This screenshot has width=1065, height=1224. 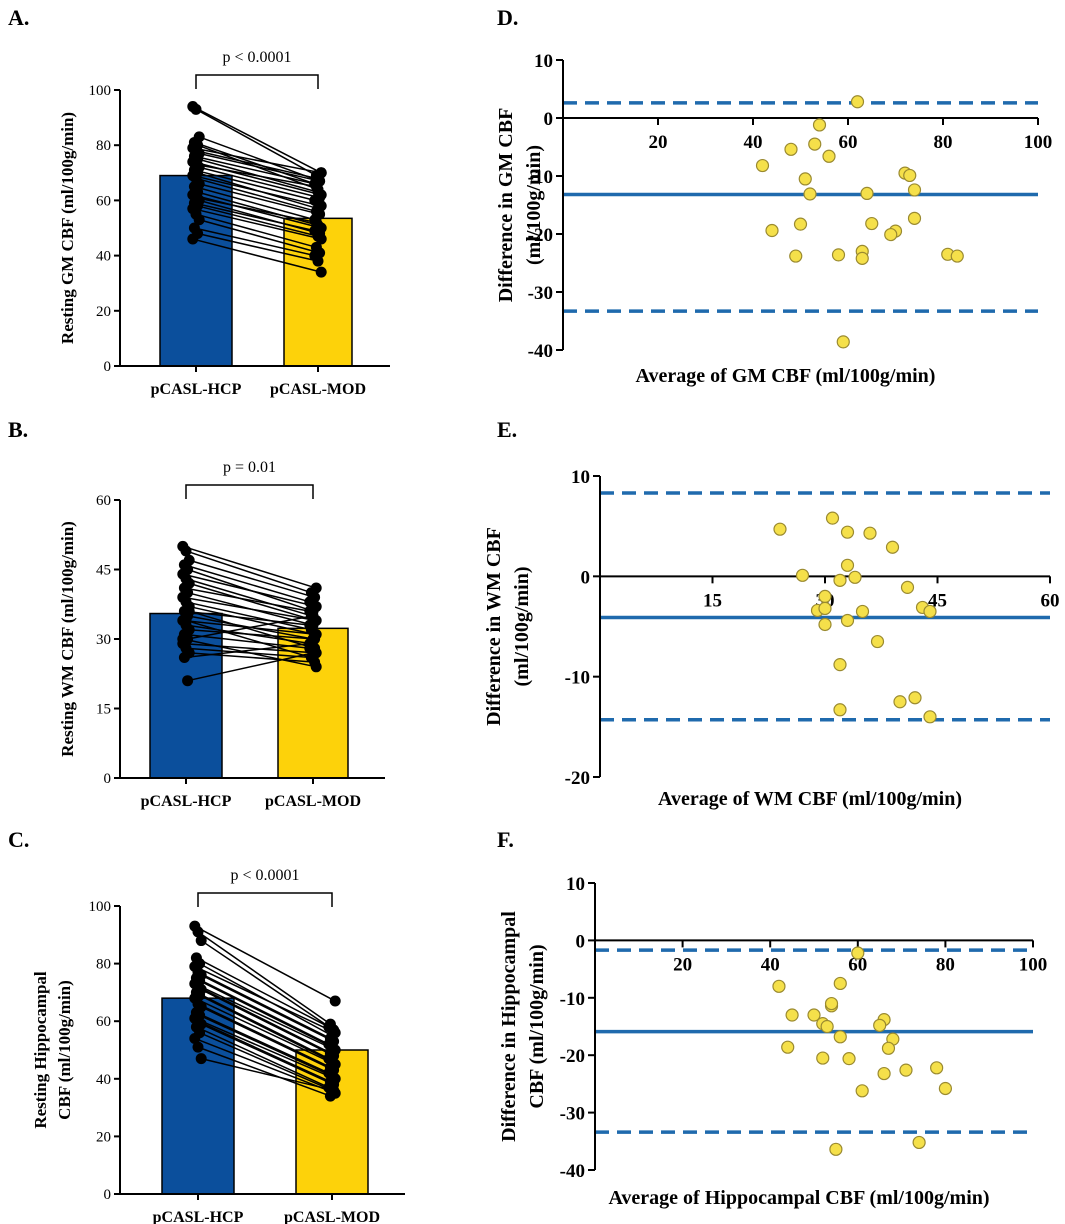 I want to click on y-tick-label: -30, so click(x=572, y=1114).